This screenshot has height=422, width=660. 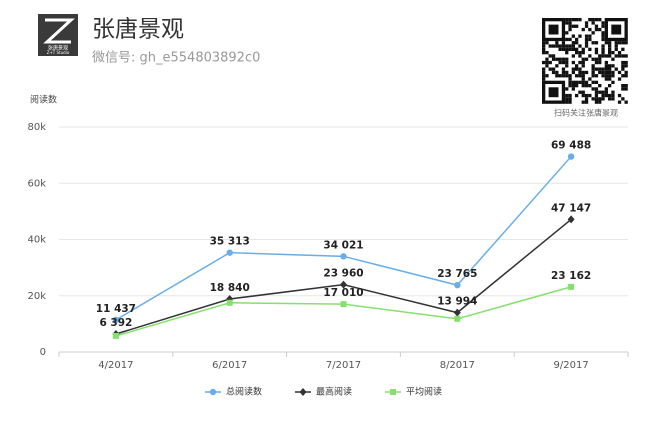 What do you see at coordinates (571, 208) in the screenshot?
I see `value-label: 47 147` at bounding box center [571, 208].